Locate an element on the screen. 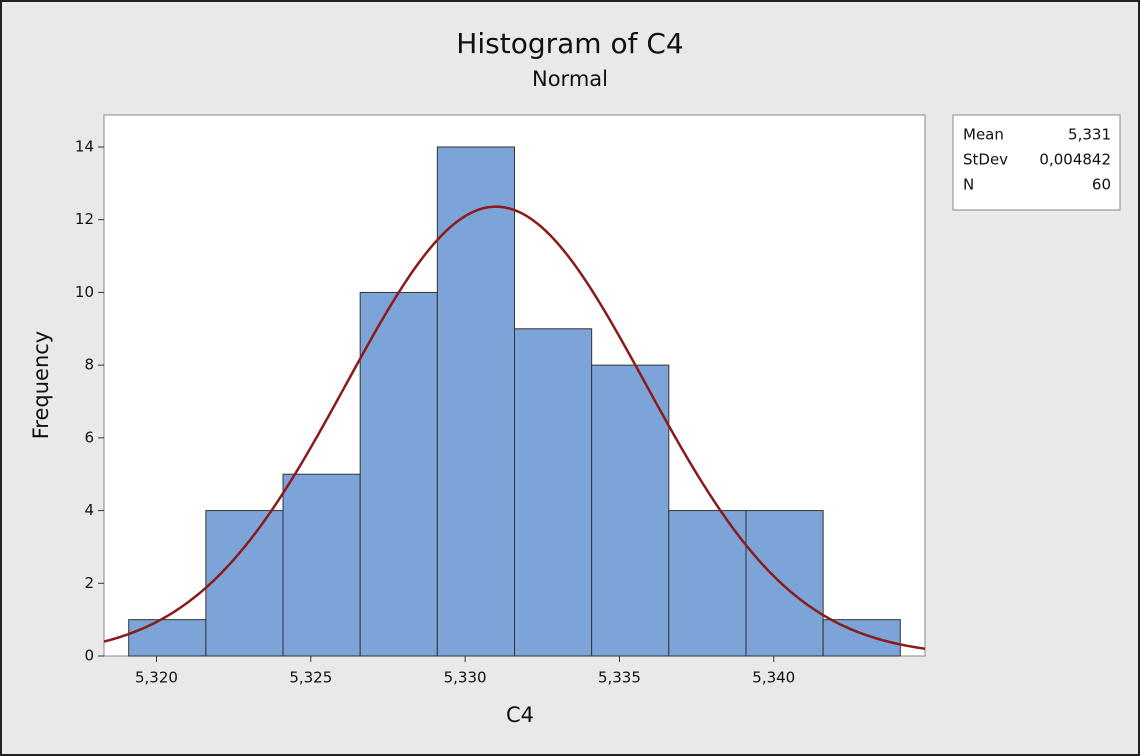 The image size is (1140, 756). y-tick-label: 12 is located at coordinates (84, 219).